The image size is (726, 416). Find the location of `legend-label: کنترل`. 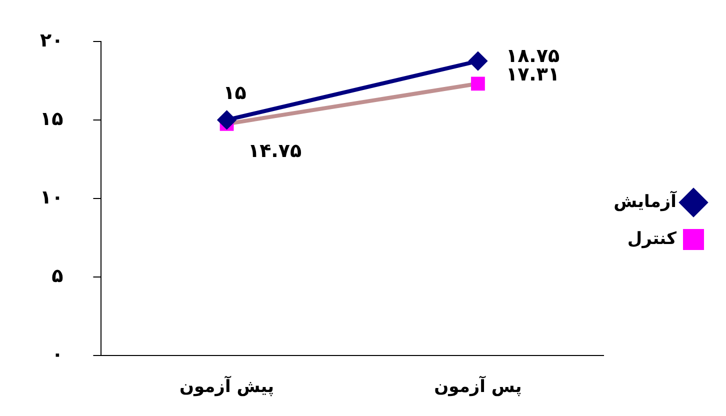

legend-label: کنترل is located at coordinates (652, 238).